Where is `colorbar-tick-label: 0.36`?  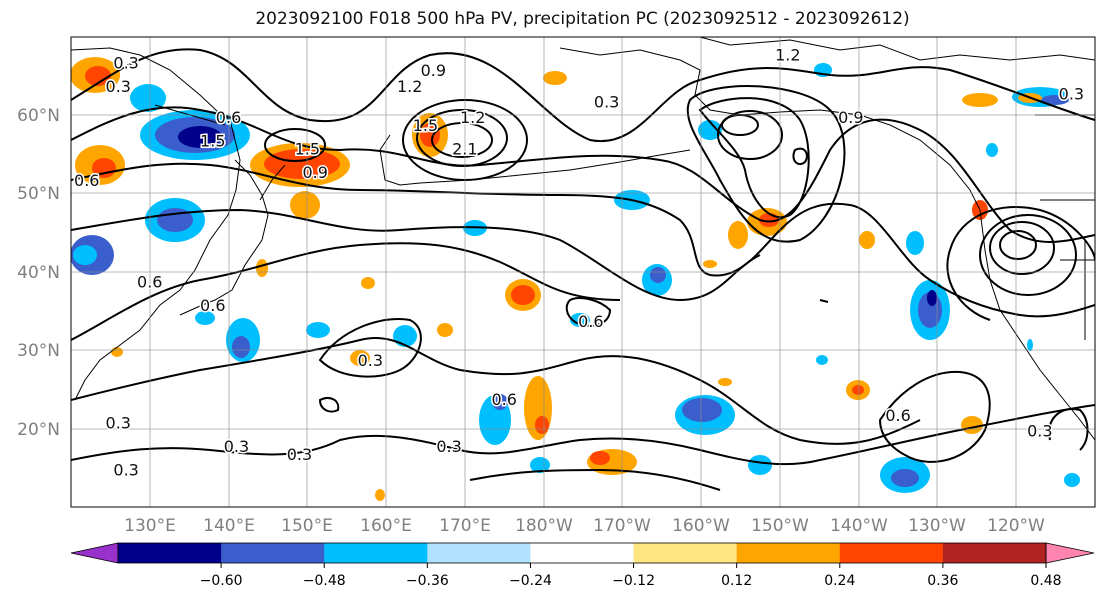 colorbar-tick-label: 0.36 is located at coordinates (942, 581).